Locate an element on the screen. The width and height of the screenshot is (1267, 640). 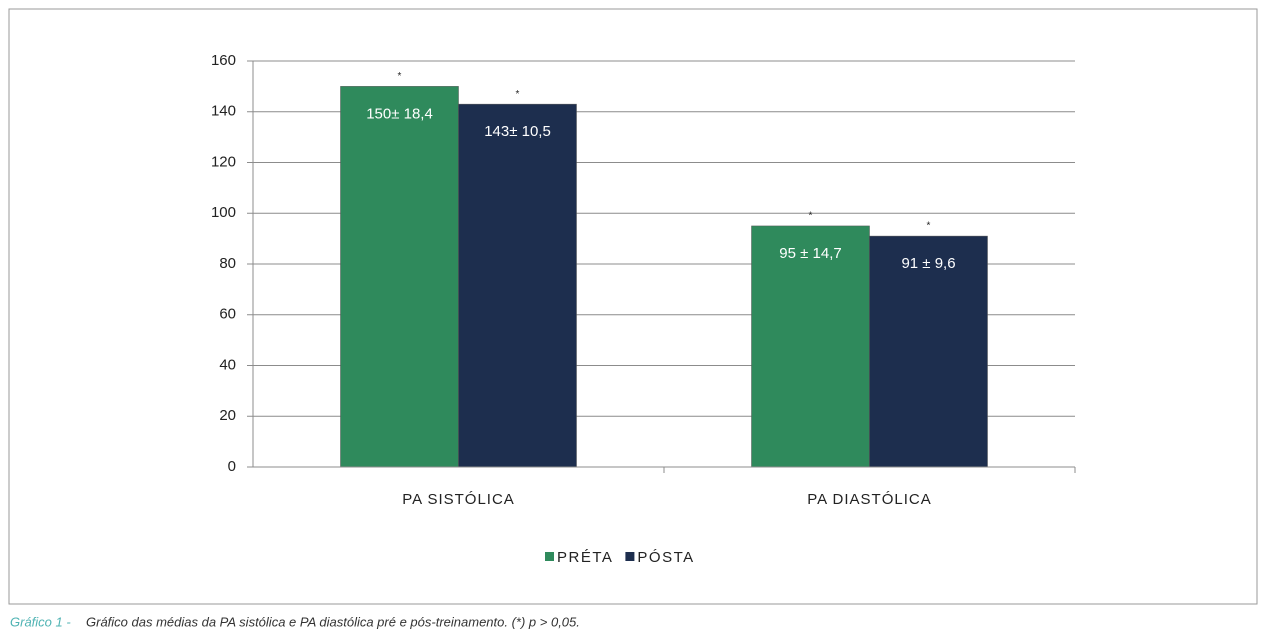
value-label: 95 ± 14,7 is located at coordinates (810, 253).